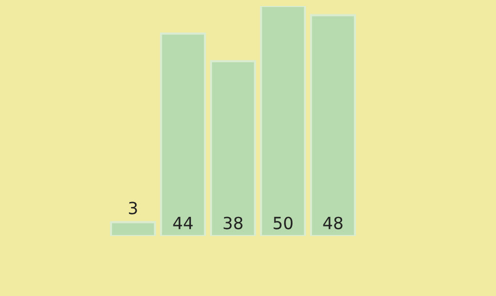 The height and width of the screenshot is (296, 496). I want to click on data-label: 44, so click(183, 223).